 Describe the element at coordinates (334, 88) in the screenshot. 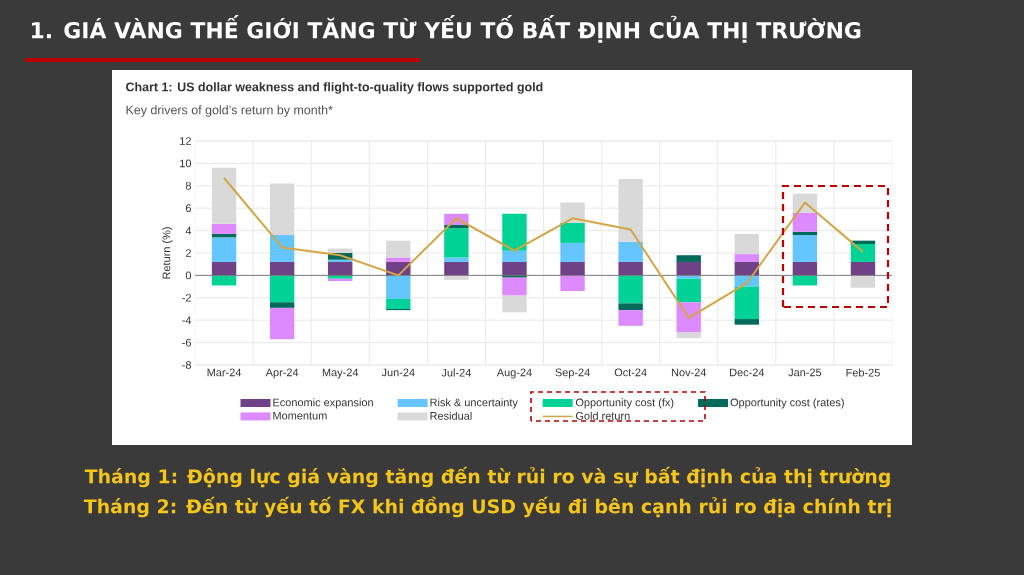

I see `chart-title: Chart 1: US dollar weakness and flight-to-quality flows supported gold` at that location.